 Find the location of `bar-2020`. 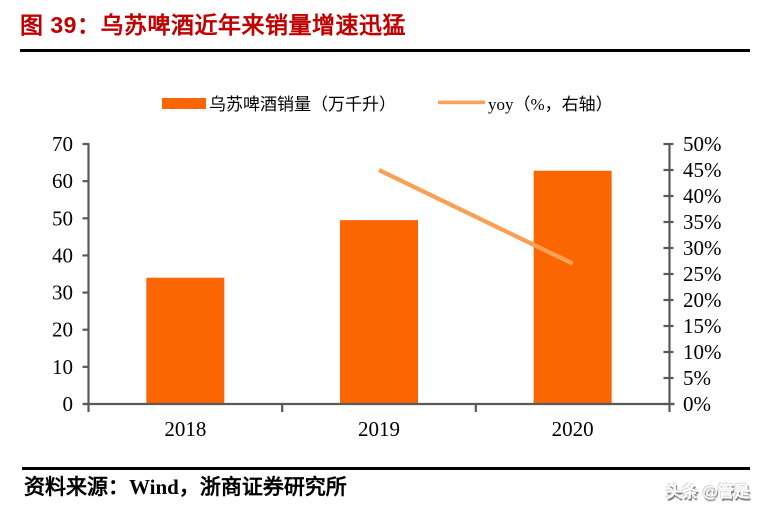

bar-2020 is located at coordinates (572, 287).